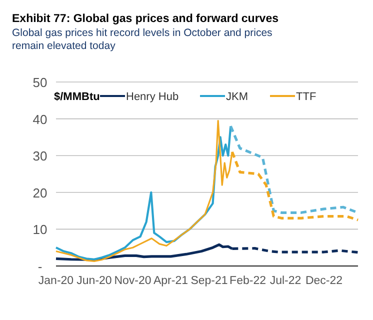 Image resolution: width=373 pixels, height=320 pixels. I want to click on x-tick-label: Jul-22, so click(286, 281).